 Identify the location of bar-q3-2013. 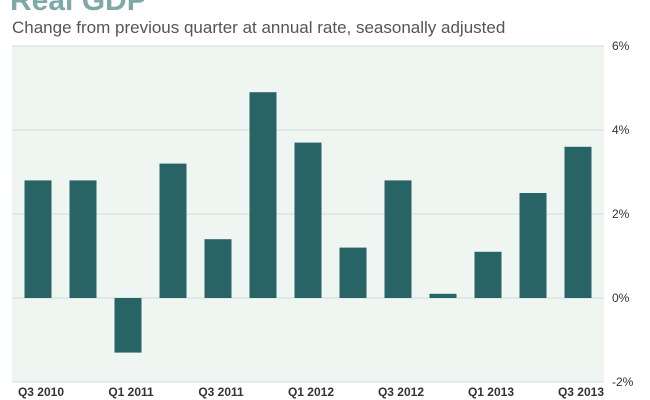
(578, 222).